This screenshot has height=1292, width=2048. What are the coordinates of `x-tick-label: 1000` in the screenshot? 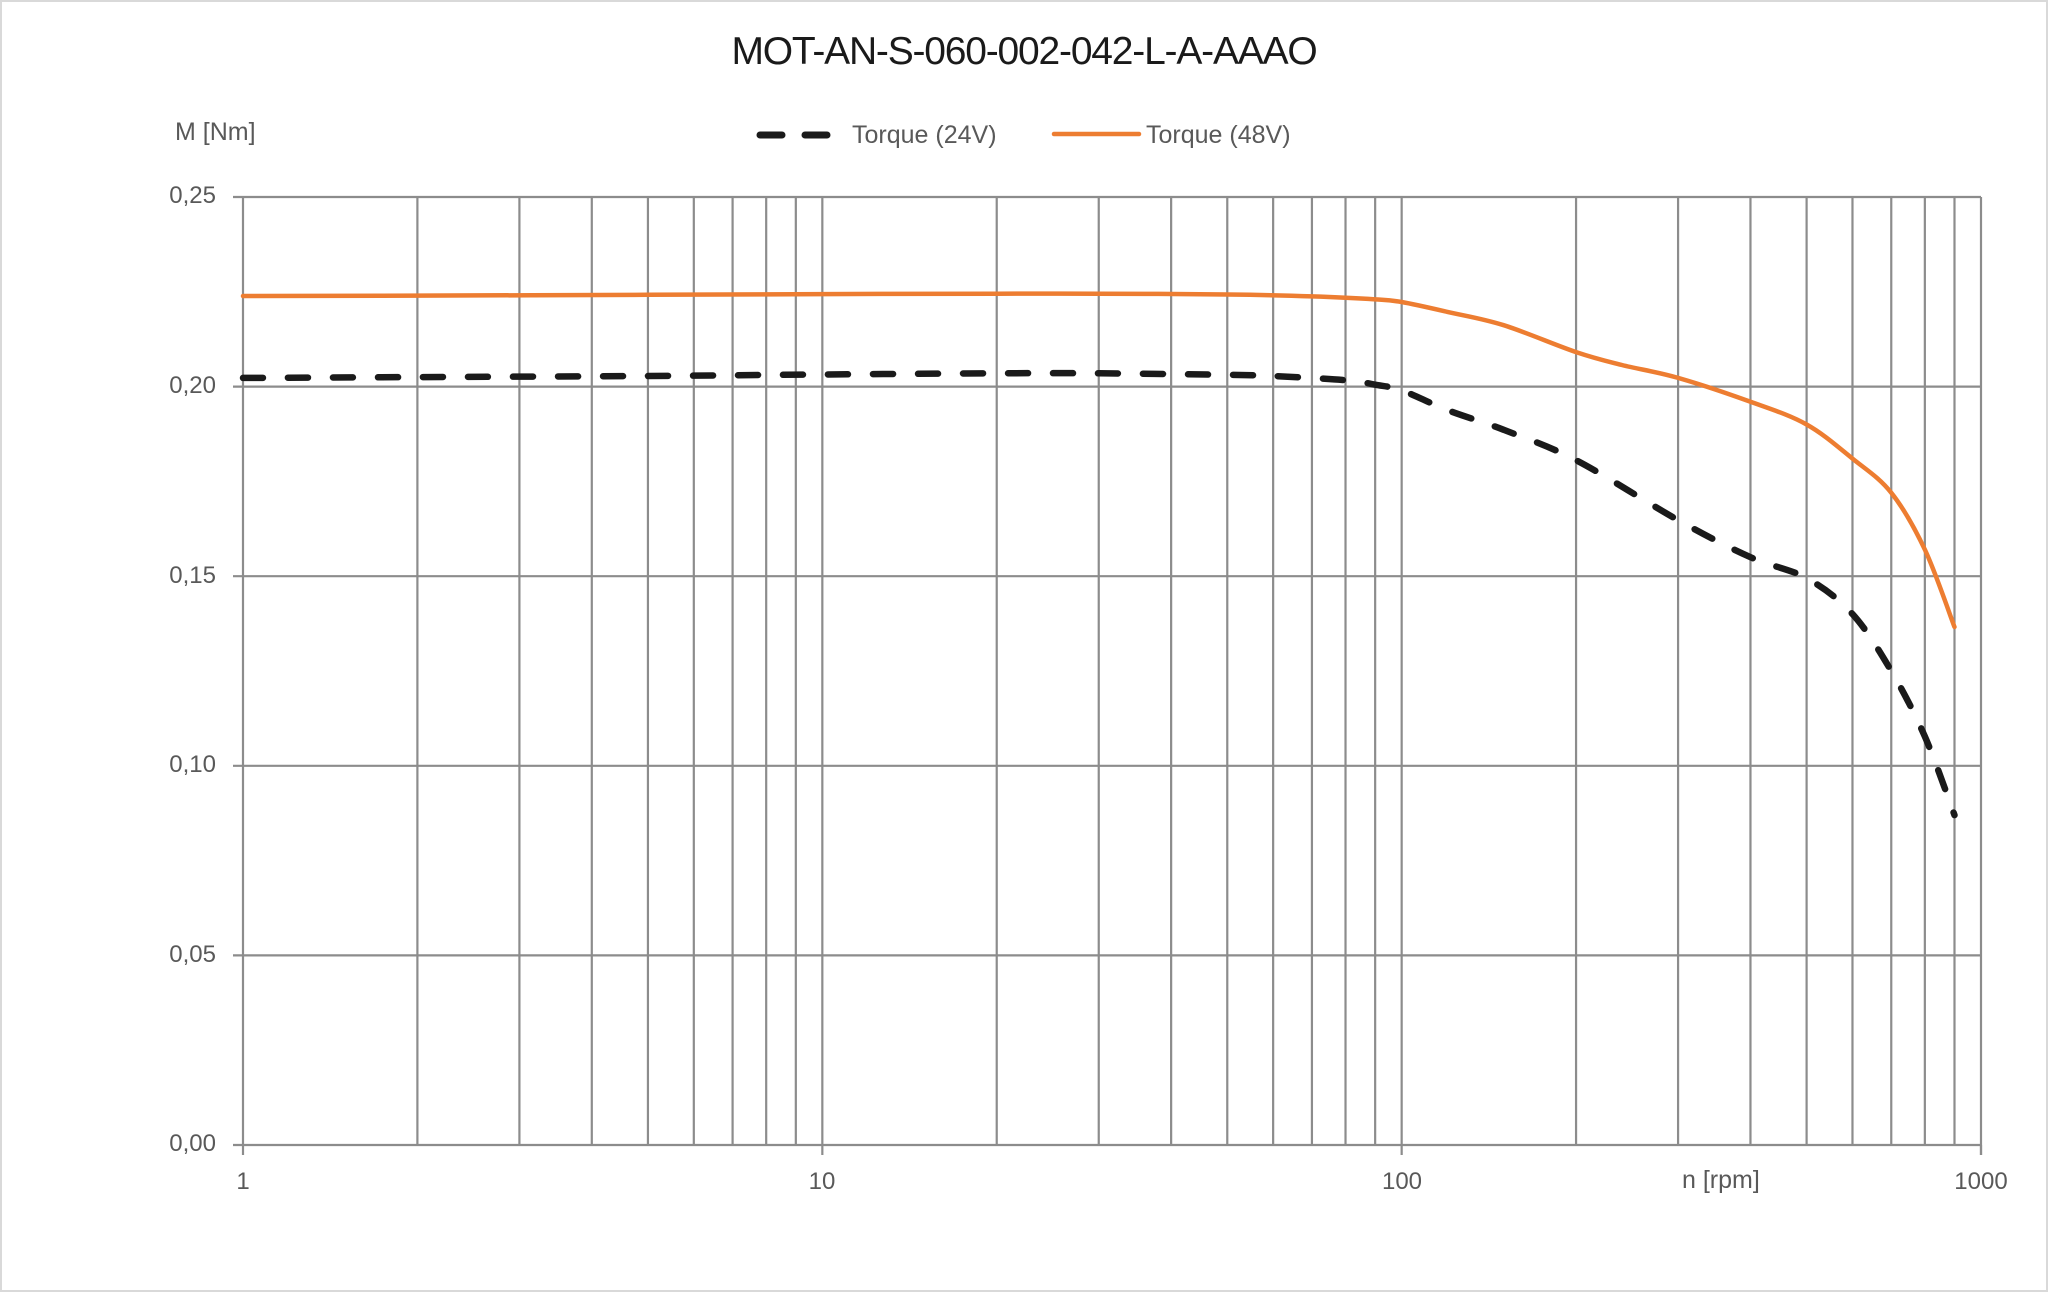 It's located at (1981, 1181).